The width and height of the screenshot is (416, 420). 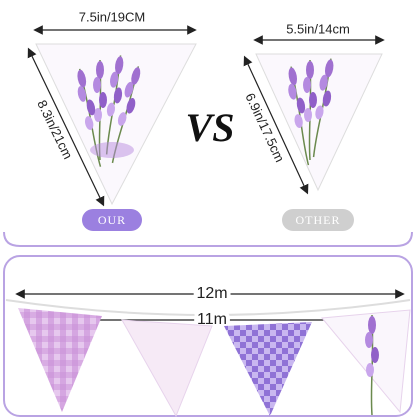 What do you see at coordinates (212, 319) in the screenshot?
I see `length-label: 11m` at bounding box center [212, 319].